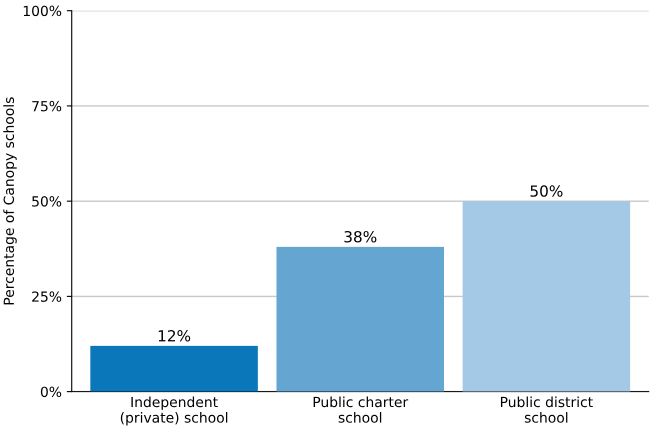 The image size is (652, 428). What do you see at coordinates (174, 411) in the screenshot?
I see `x-tick-label: Independent (private) school` at bounding box center [174, 411].